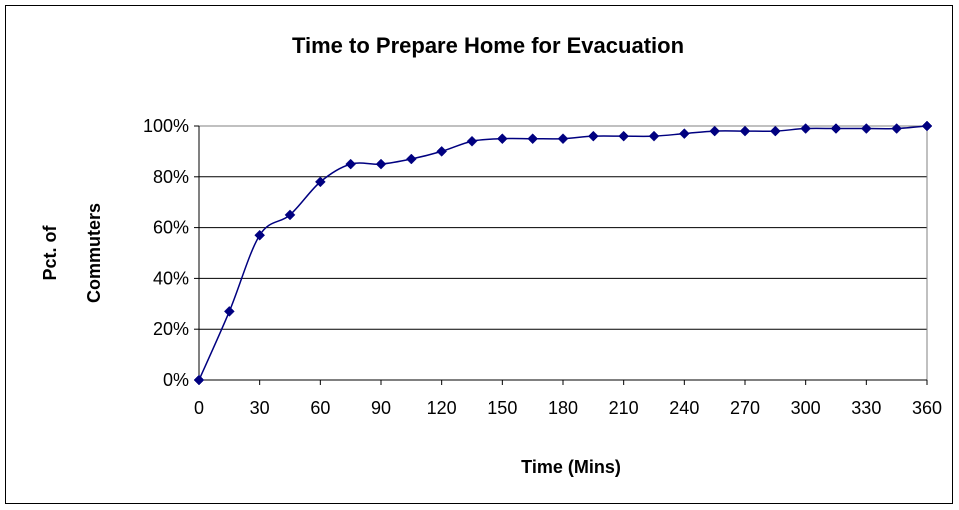  Describe the element at coordinates (176, 380) in the screenshot. I see `y-tick-label: 0%` at that location.